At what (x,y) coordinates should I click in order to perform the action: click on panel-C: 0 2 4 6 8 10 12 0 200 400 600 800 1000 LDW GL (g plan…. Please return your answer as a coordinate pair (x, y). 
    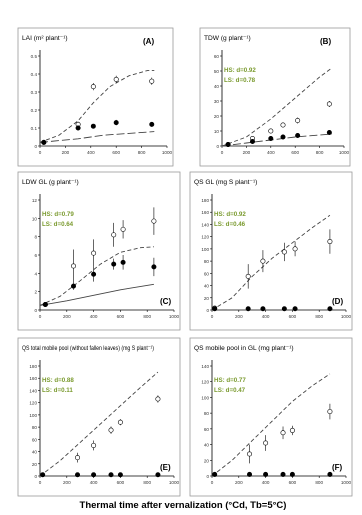
    Looking at the image, I should click on (99, 251).